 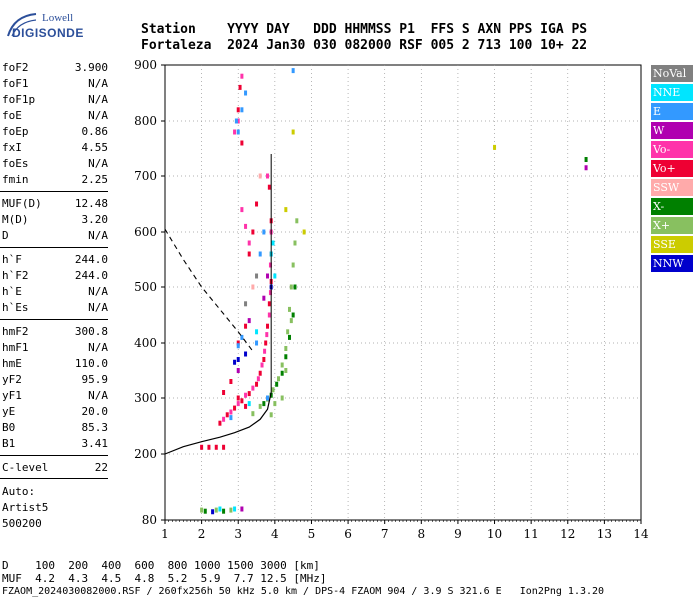 What do you see at coordinates (55, 277) in the screenshot?
I see `param-row: h`F2 244.0` at bounding box center [55, 277].